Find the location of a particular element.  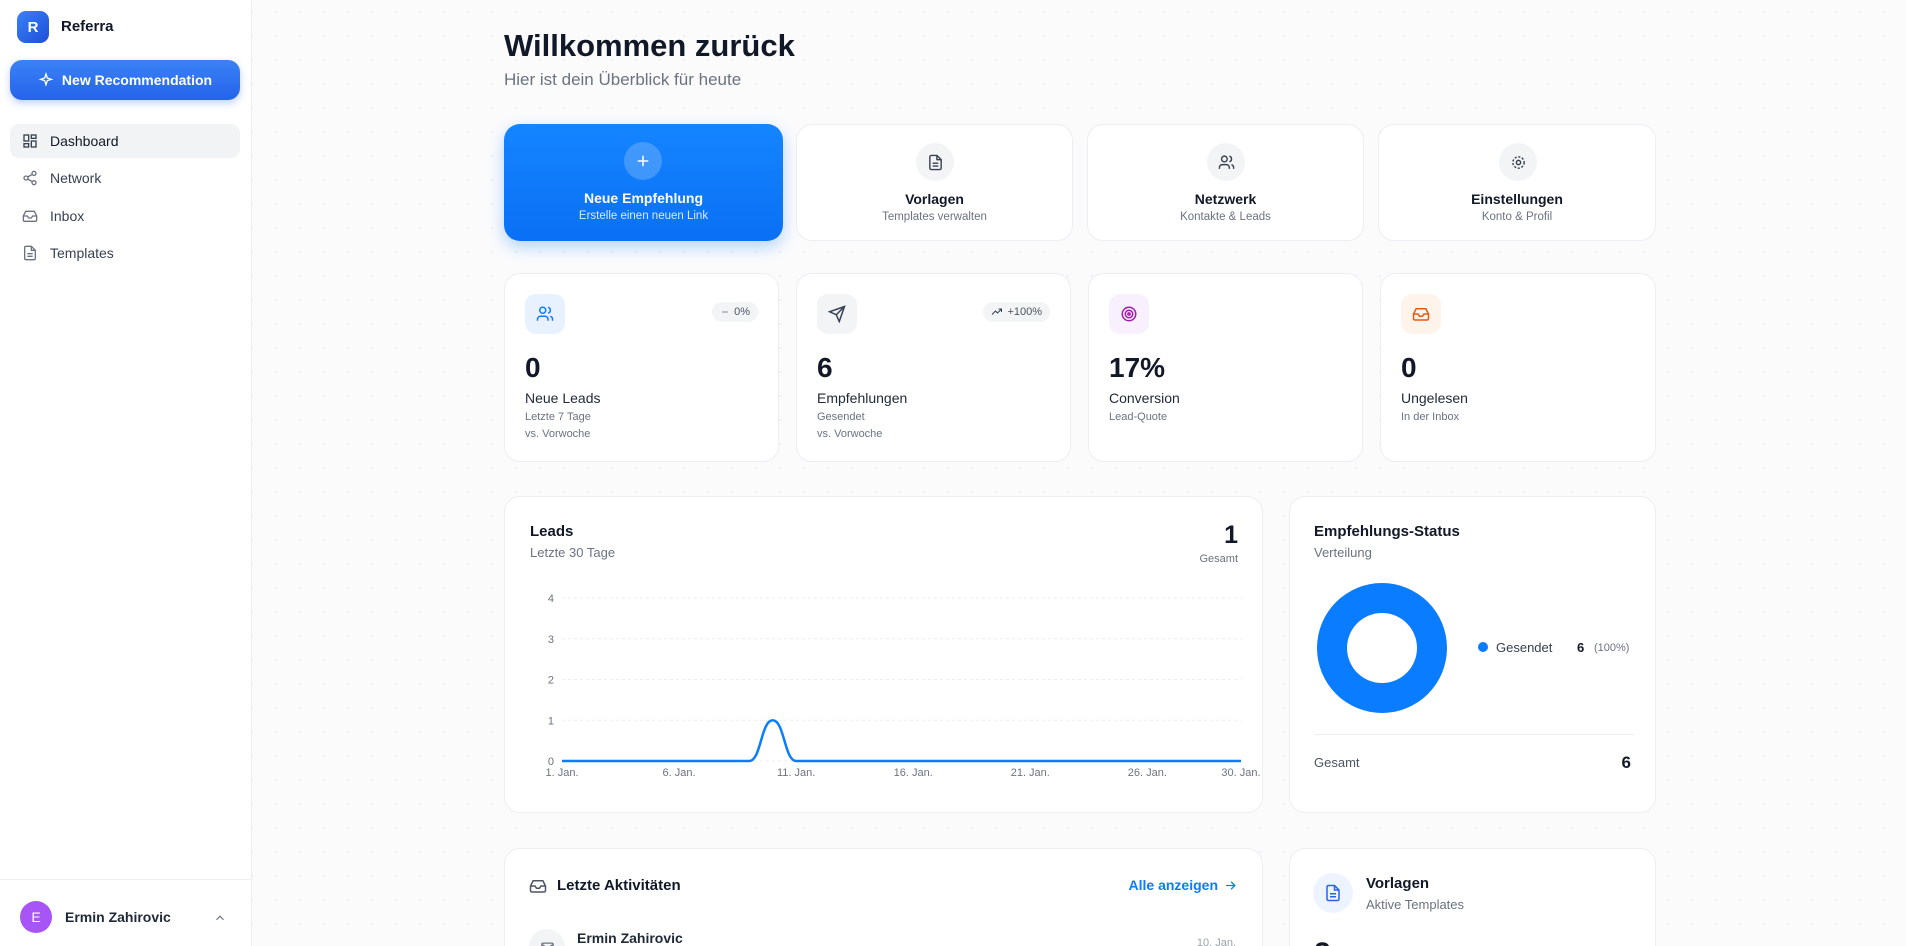

nav-label: Templates is located at coordinates (82, 253).